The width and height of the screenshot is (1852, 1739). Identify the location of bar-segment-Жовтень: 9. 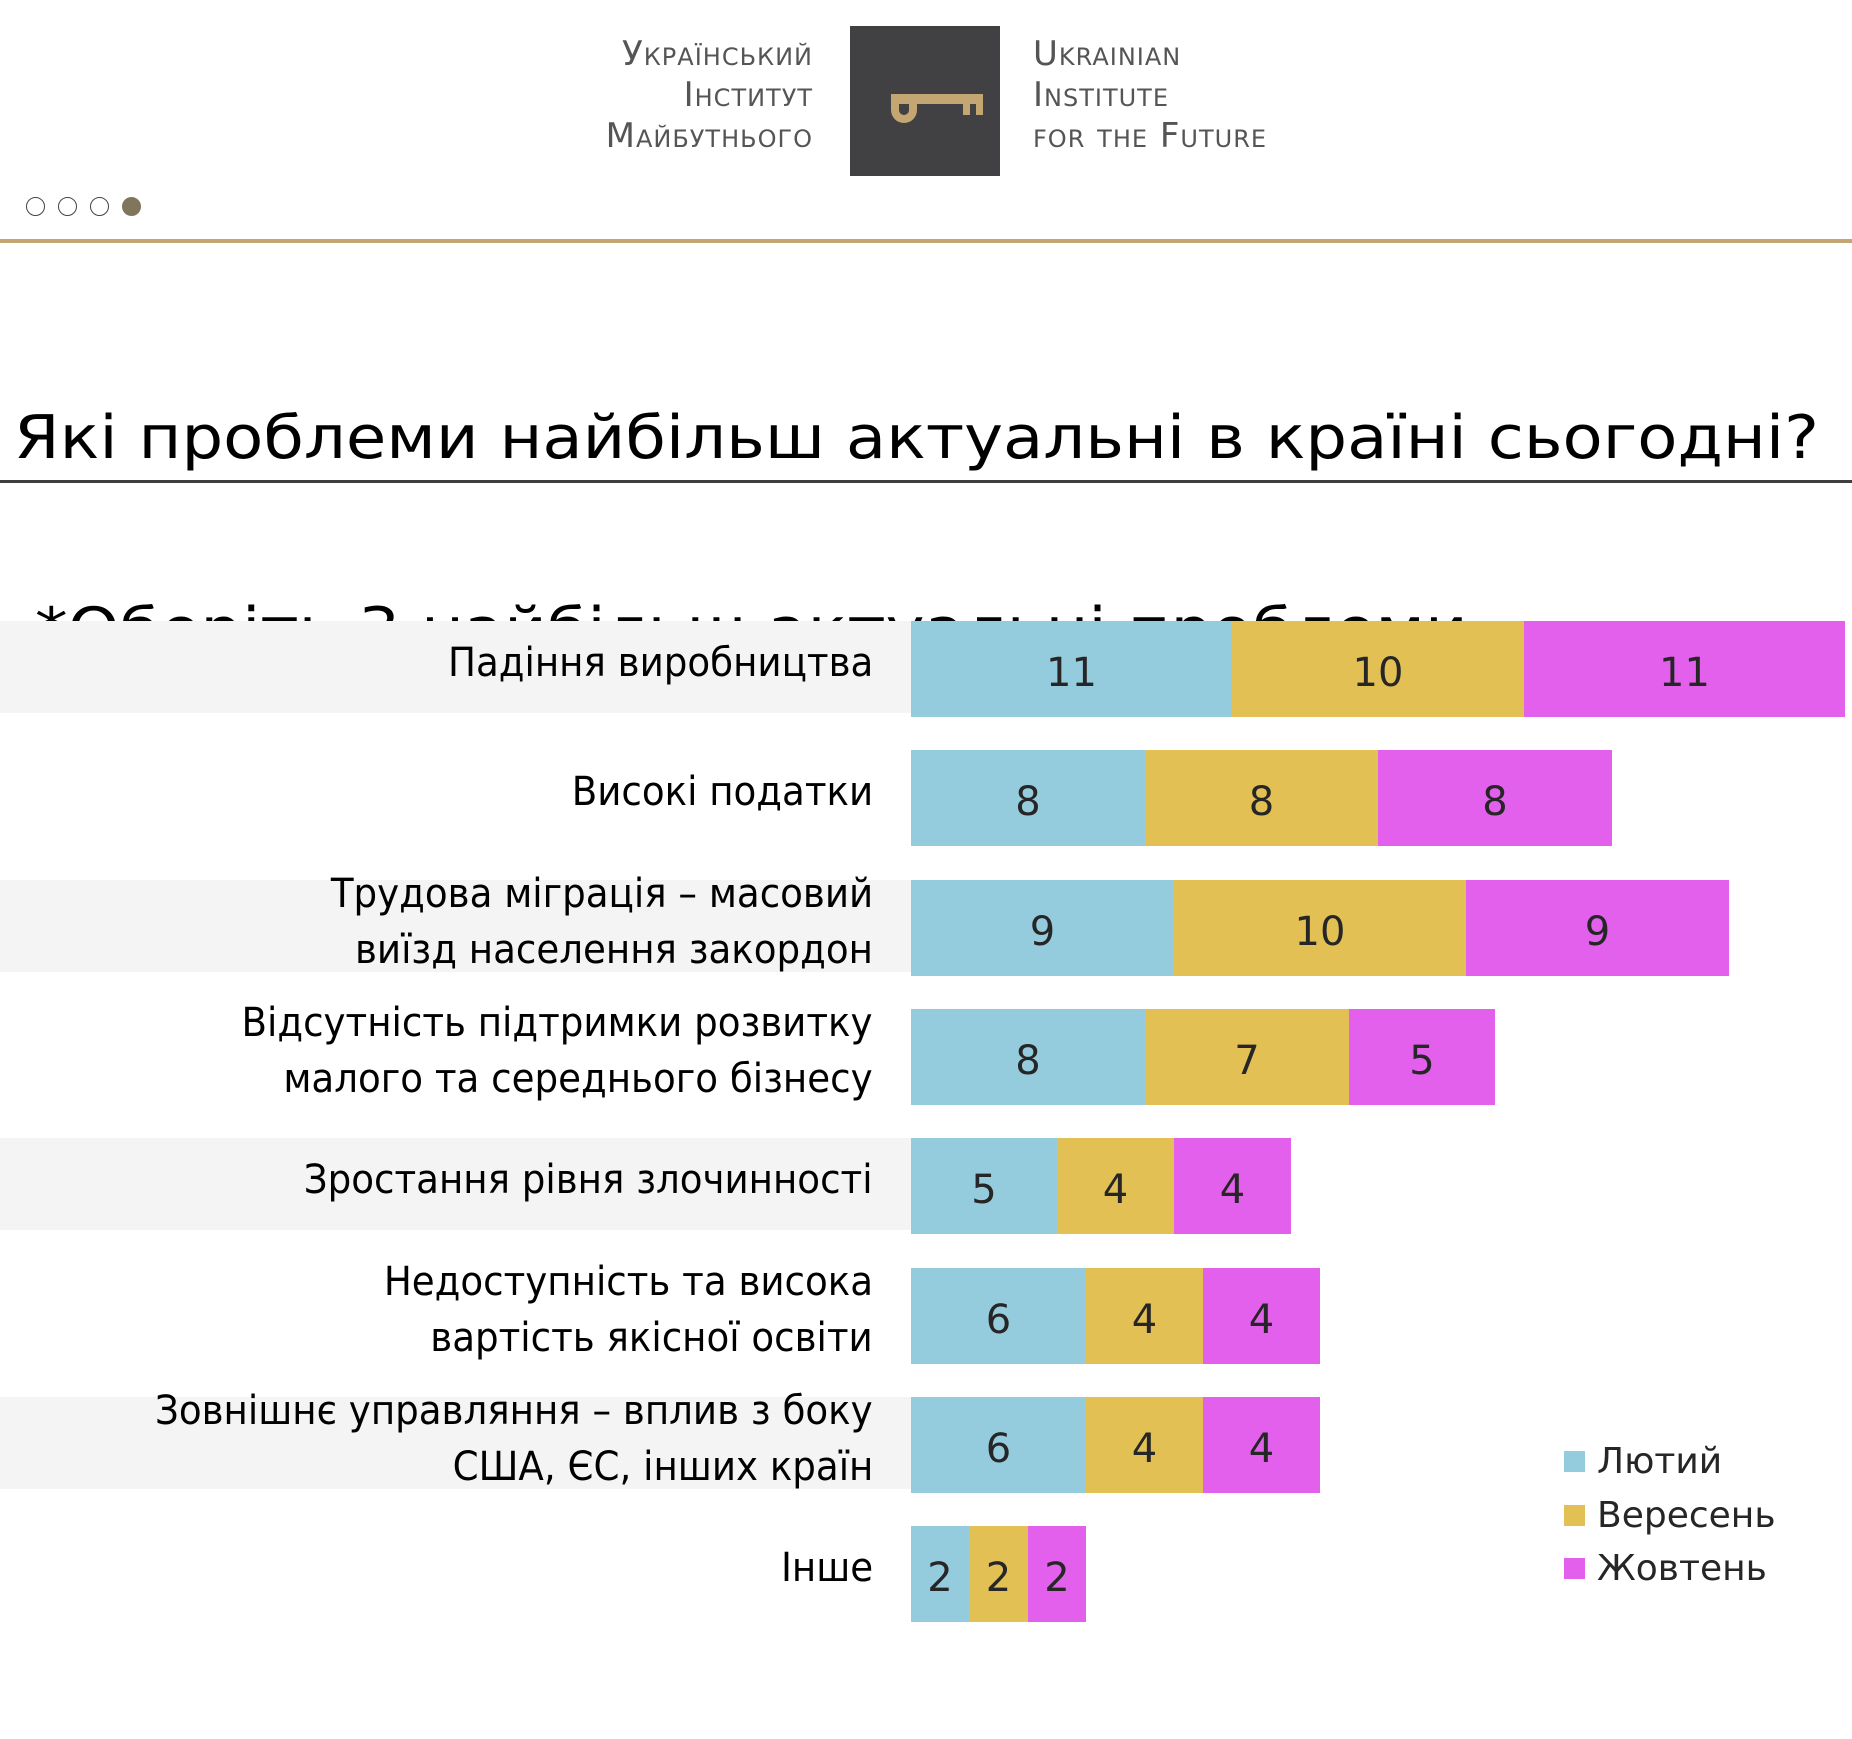
(1597, 928).